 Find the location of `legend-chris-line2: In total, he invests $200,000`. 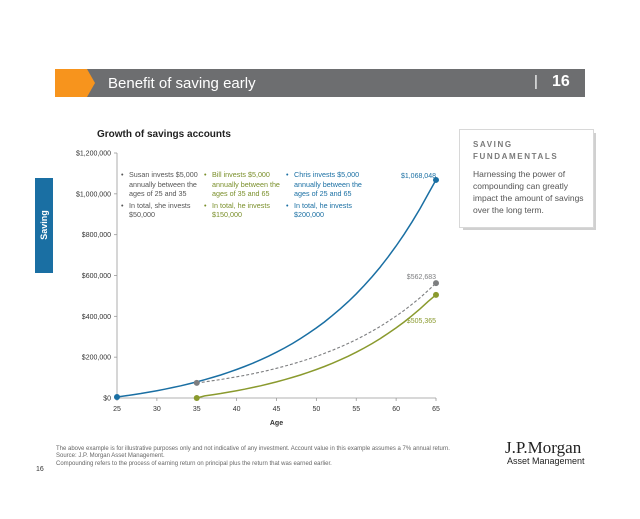

legend-chris-line2: In total, he invests $200,000 is located at coordinates (330, 210).